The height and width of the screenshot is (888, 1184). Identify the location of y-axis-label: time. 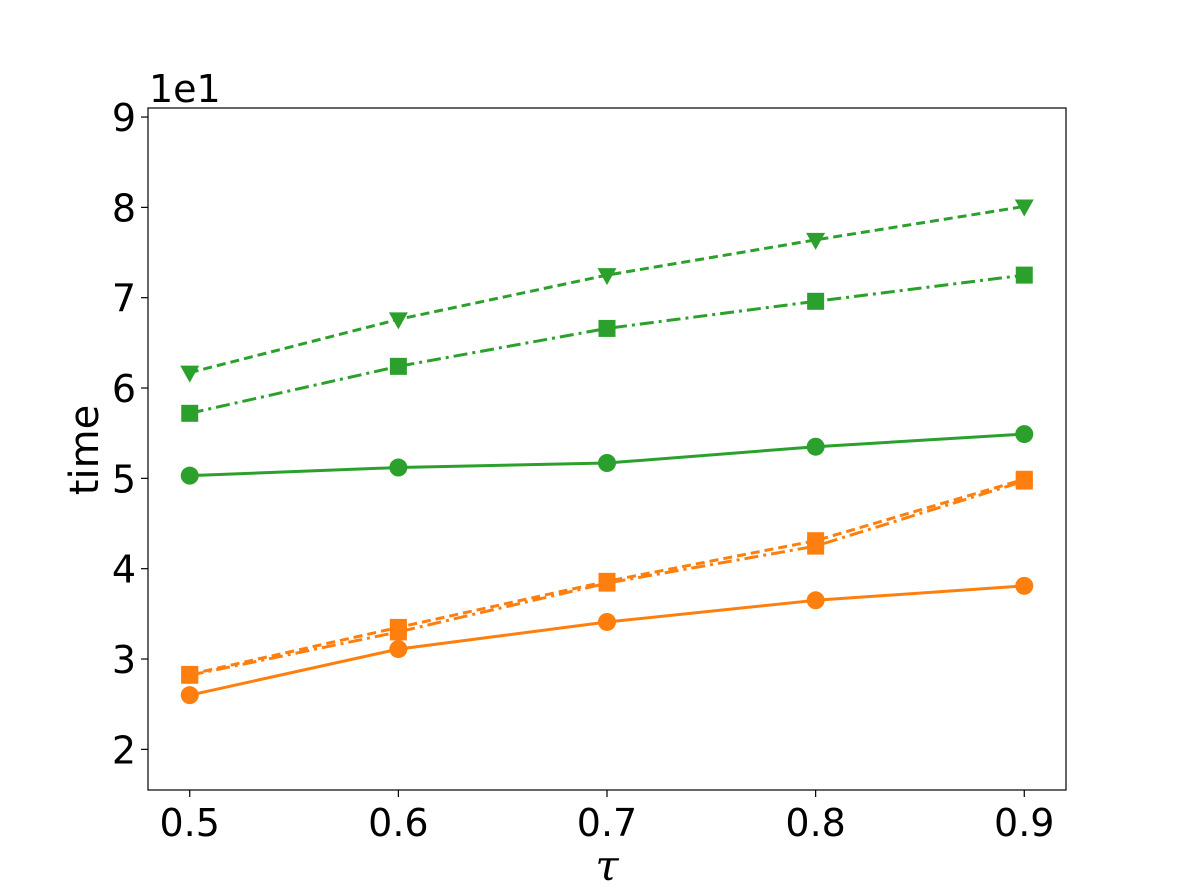
(85, 450).